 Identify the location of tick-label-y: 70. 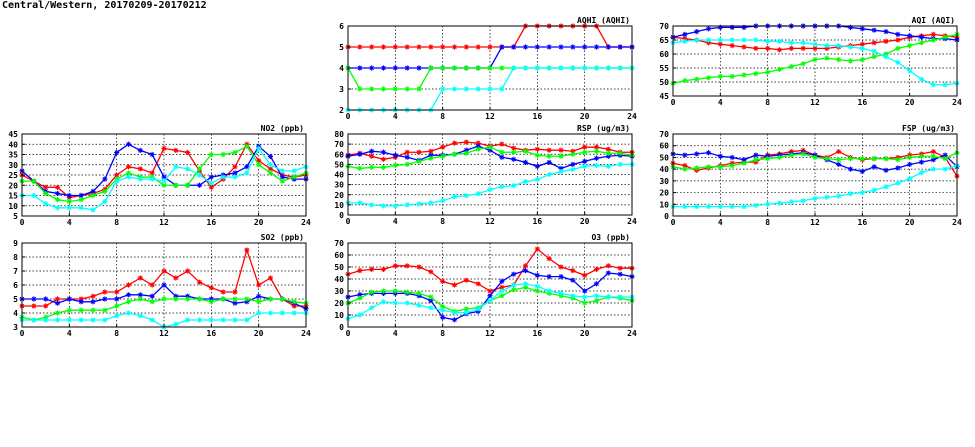
(339, 144).